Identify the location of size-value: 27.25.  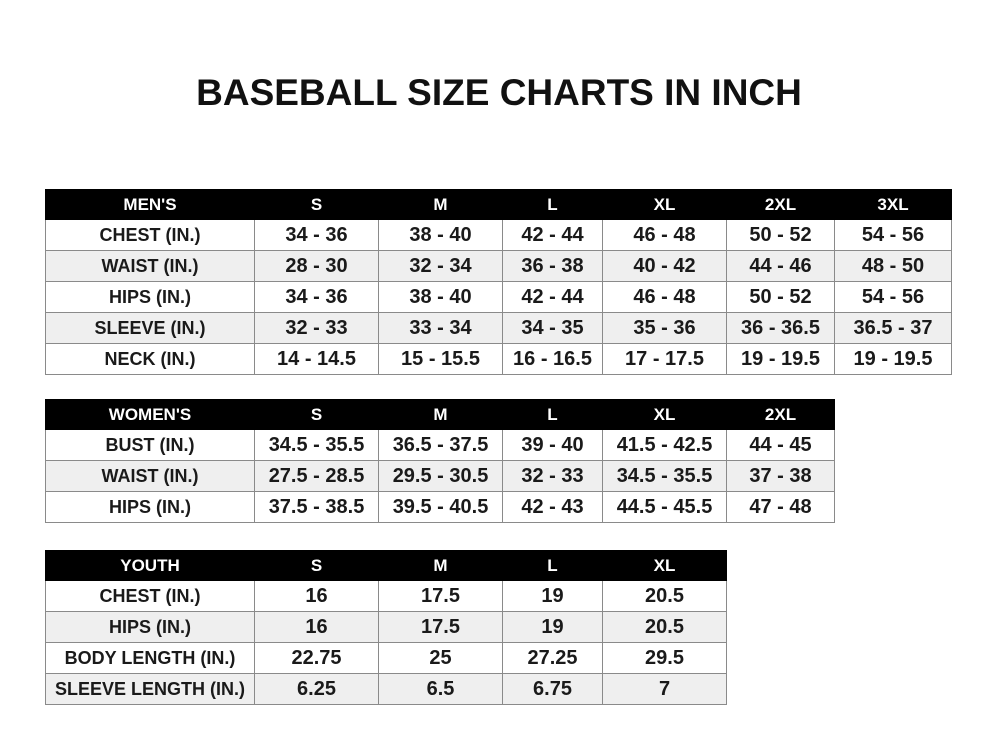
(552, 658).